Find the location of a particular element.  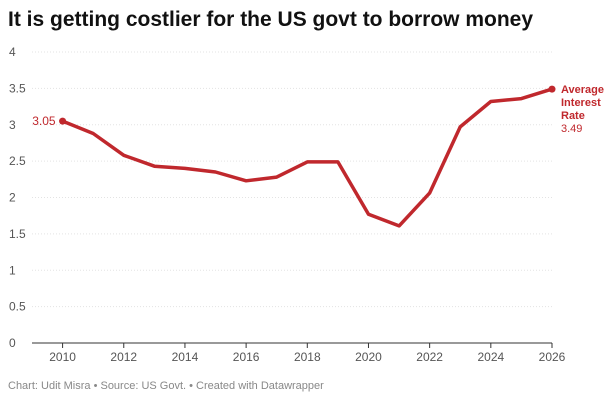

y-tick-label: 2 is located at coordinates (12, 198).